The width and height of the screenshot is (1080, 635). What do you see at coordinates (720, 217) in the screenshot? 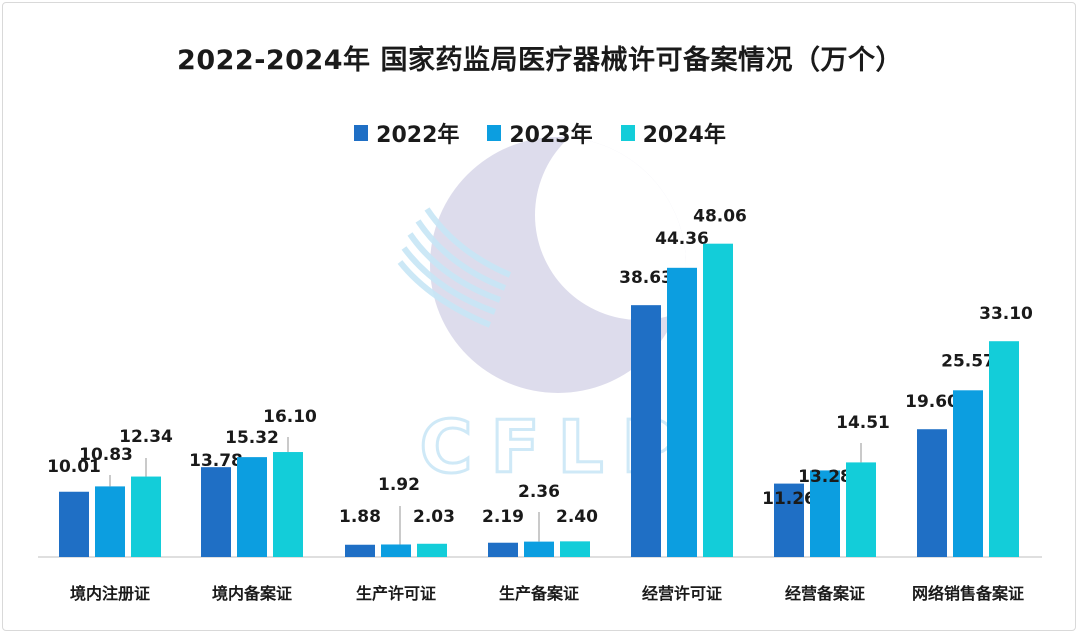
I see `data-label: 48.06` at bounding box center [720, 217].